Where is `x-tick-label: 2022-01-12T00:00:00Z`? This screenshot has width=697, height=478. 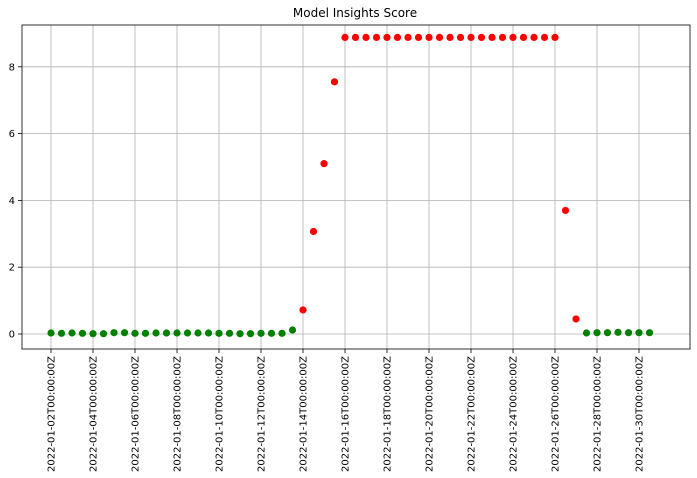
x-tick-label: 2022-01-12T00:00:00Z is located at coordinates (262, 414).